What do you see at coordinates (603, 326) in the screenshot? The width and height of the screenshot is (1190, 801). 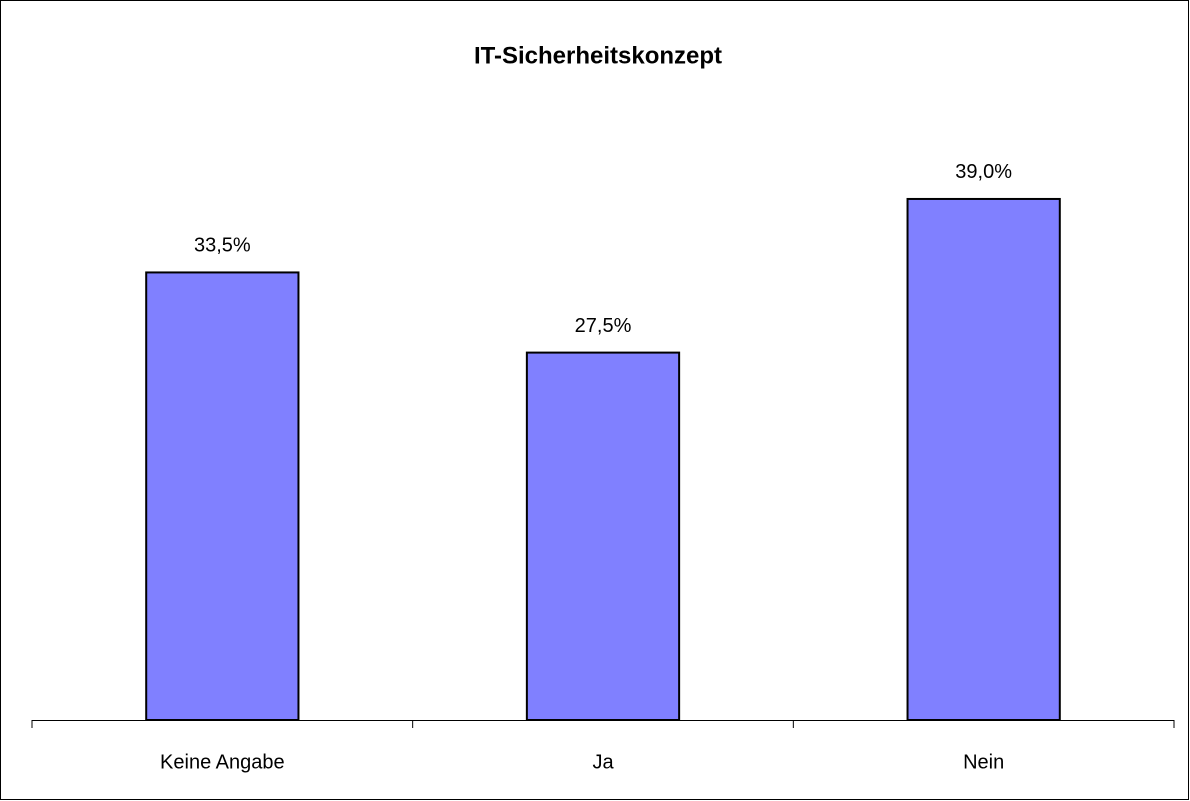 I see `data-label: 27,5%` at bounding box center [603, 326].